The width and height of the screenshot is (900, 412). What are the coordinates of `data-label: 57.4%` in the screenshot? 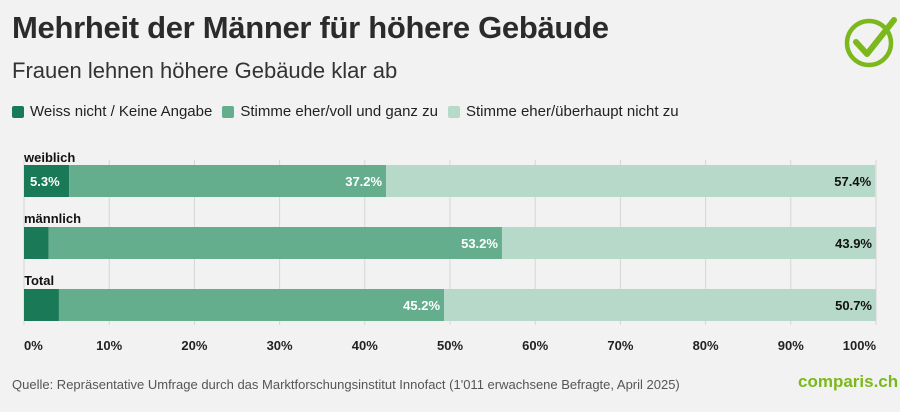 It's located at (852, 181).